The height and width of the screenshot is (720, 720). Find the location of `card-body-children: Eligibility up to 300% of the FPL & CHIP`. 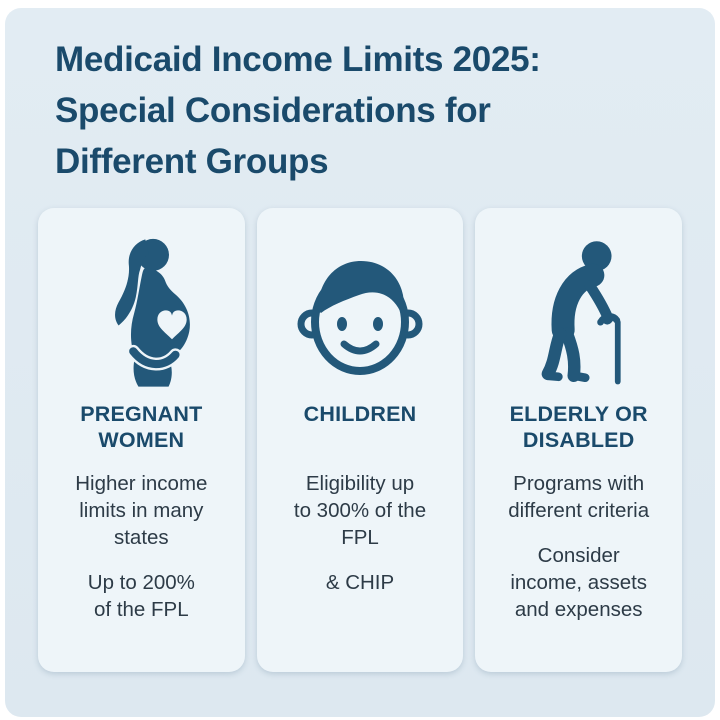

card-body-children: Eligibility up to 300% of the FPL & CHIP is located at coordinates (360, 540).